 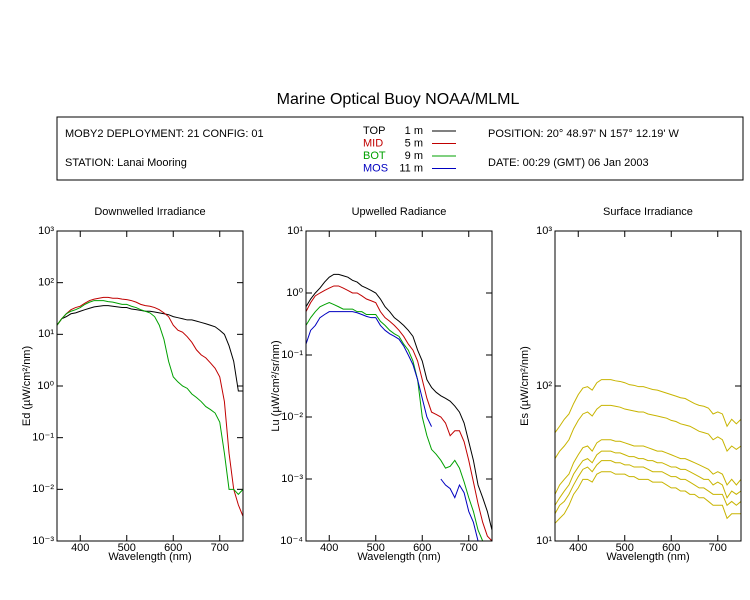 I want to click on legend: TOP 1 m MID 5 m BOT 9 m MOS 11 m, so click(x=409, y=149).